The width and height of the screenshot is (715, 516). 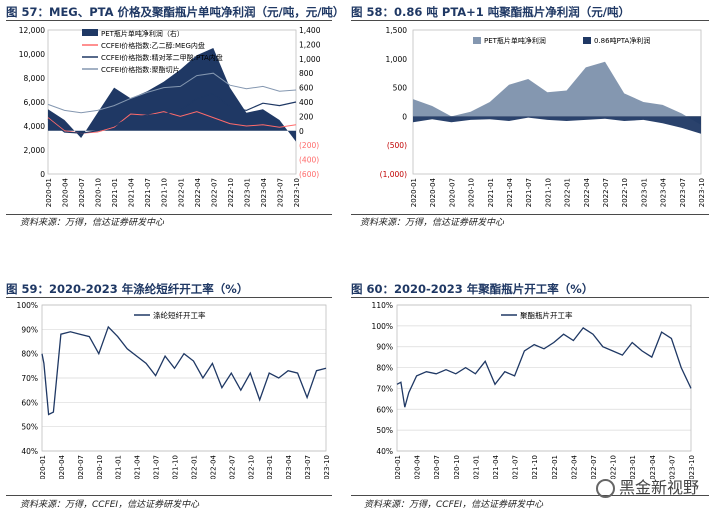 What do you see at coordinates (62, 466) in the screenshot?
I see `c59-x-tick-label: 2020-04` at bounding box center [62, 466].